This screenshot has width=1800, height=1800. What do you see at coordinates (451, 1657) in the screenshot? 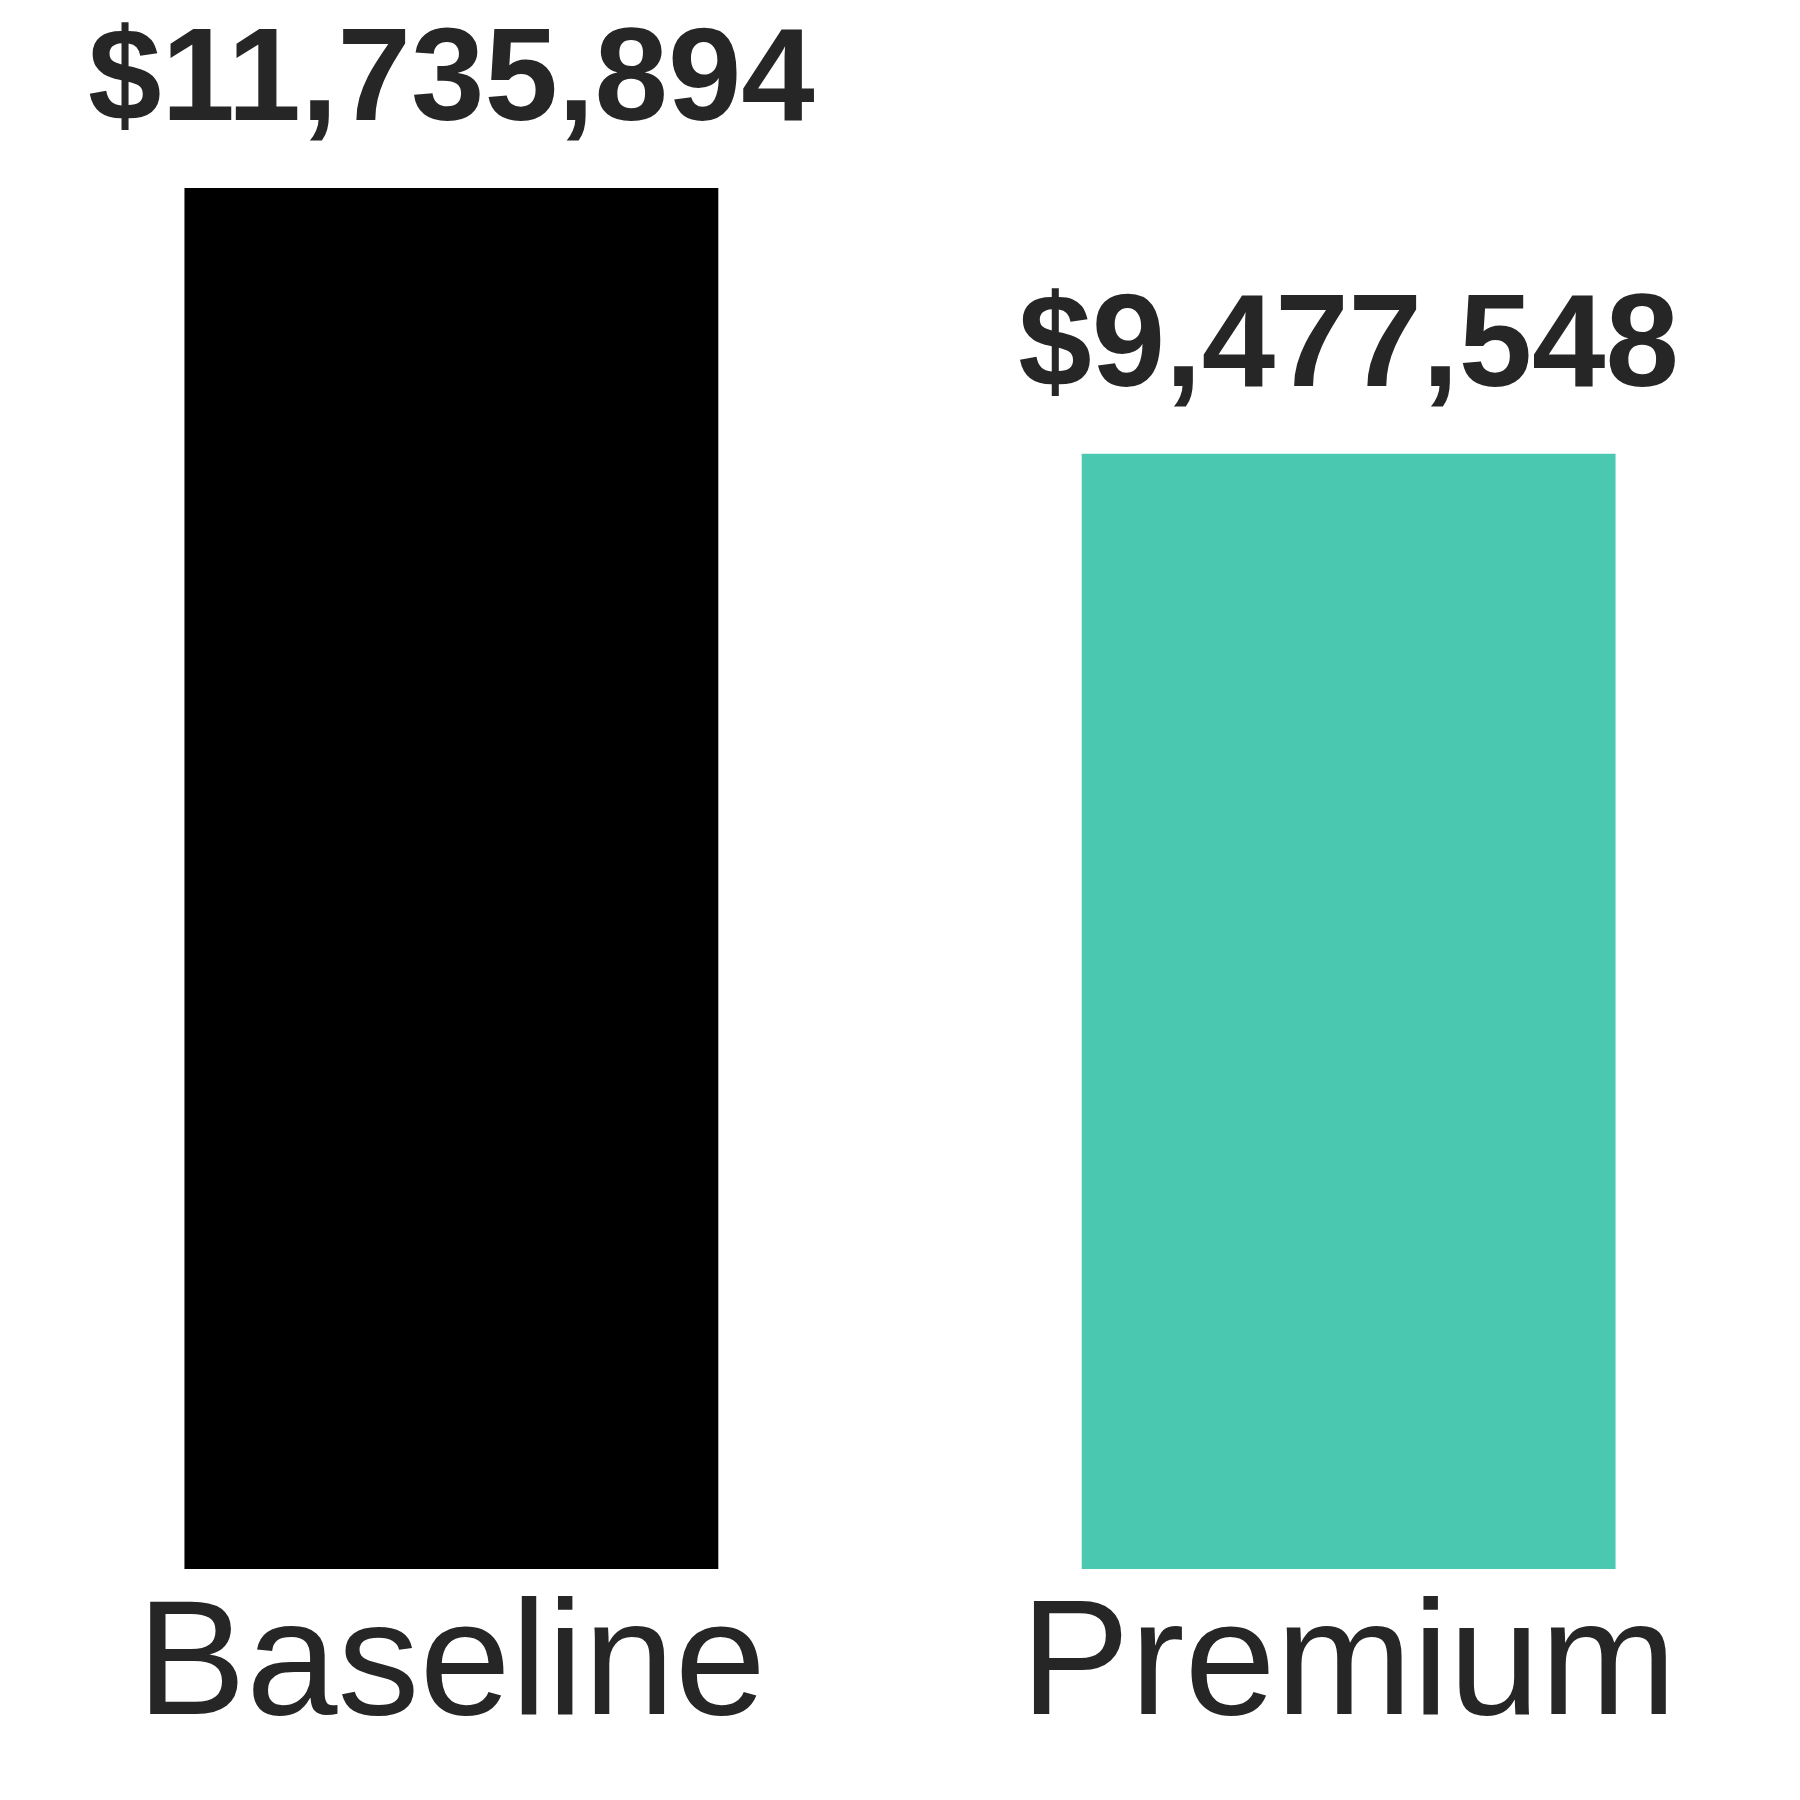
I see `x-tick-label: Baseline` at bounding box center [451, 1657].